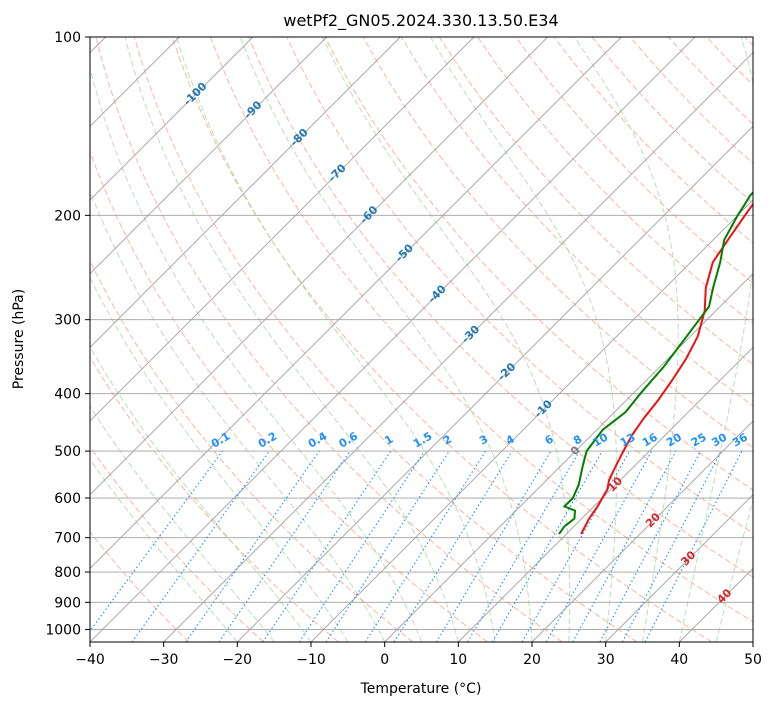  What do you see at coordinates (532, 660) in the screenshot?
I see `x-tick-label: 20` at bounding box center [532, 660].